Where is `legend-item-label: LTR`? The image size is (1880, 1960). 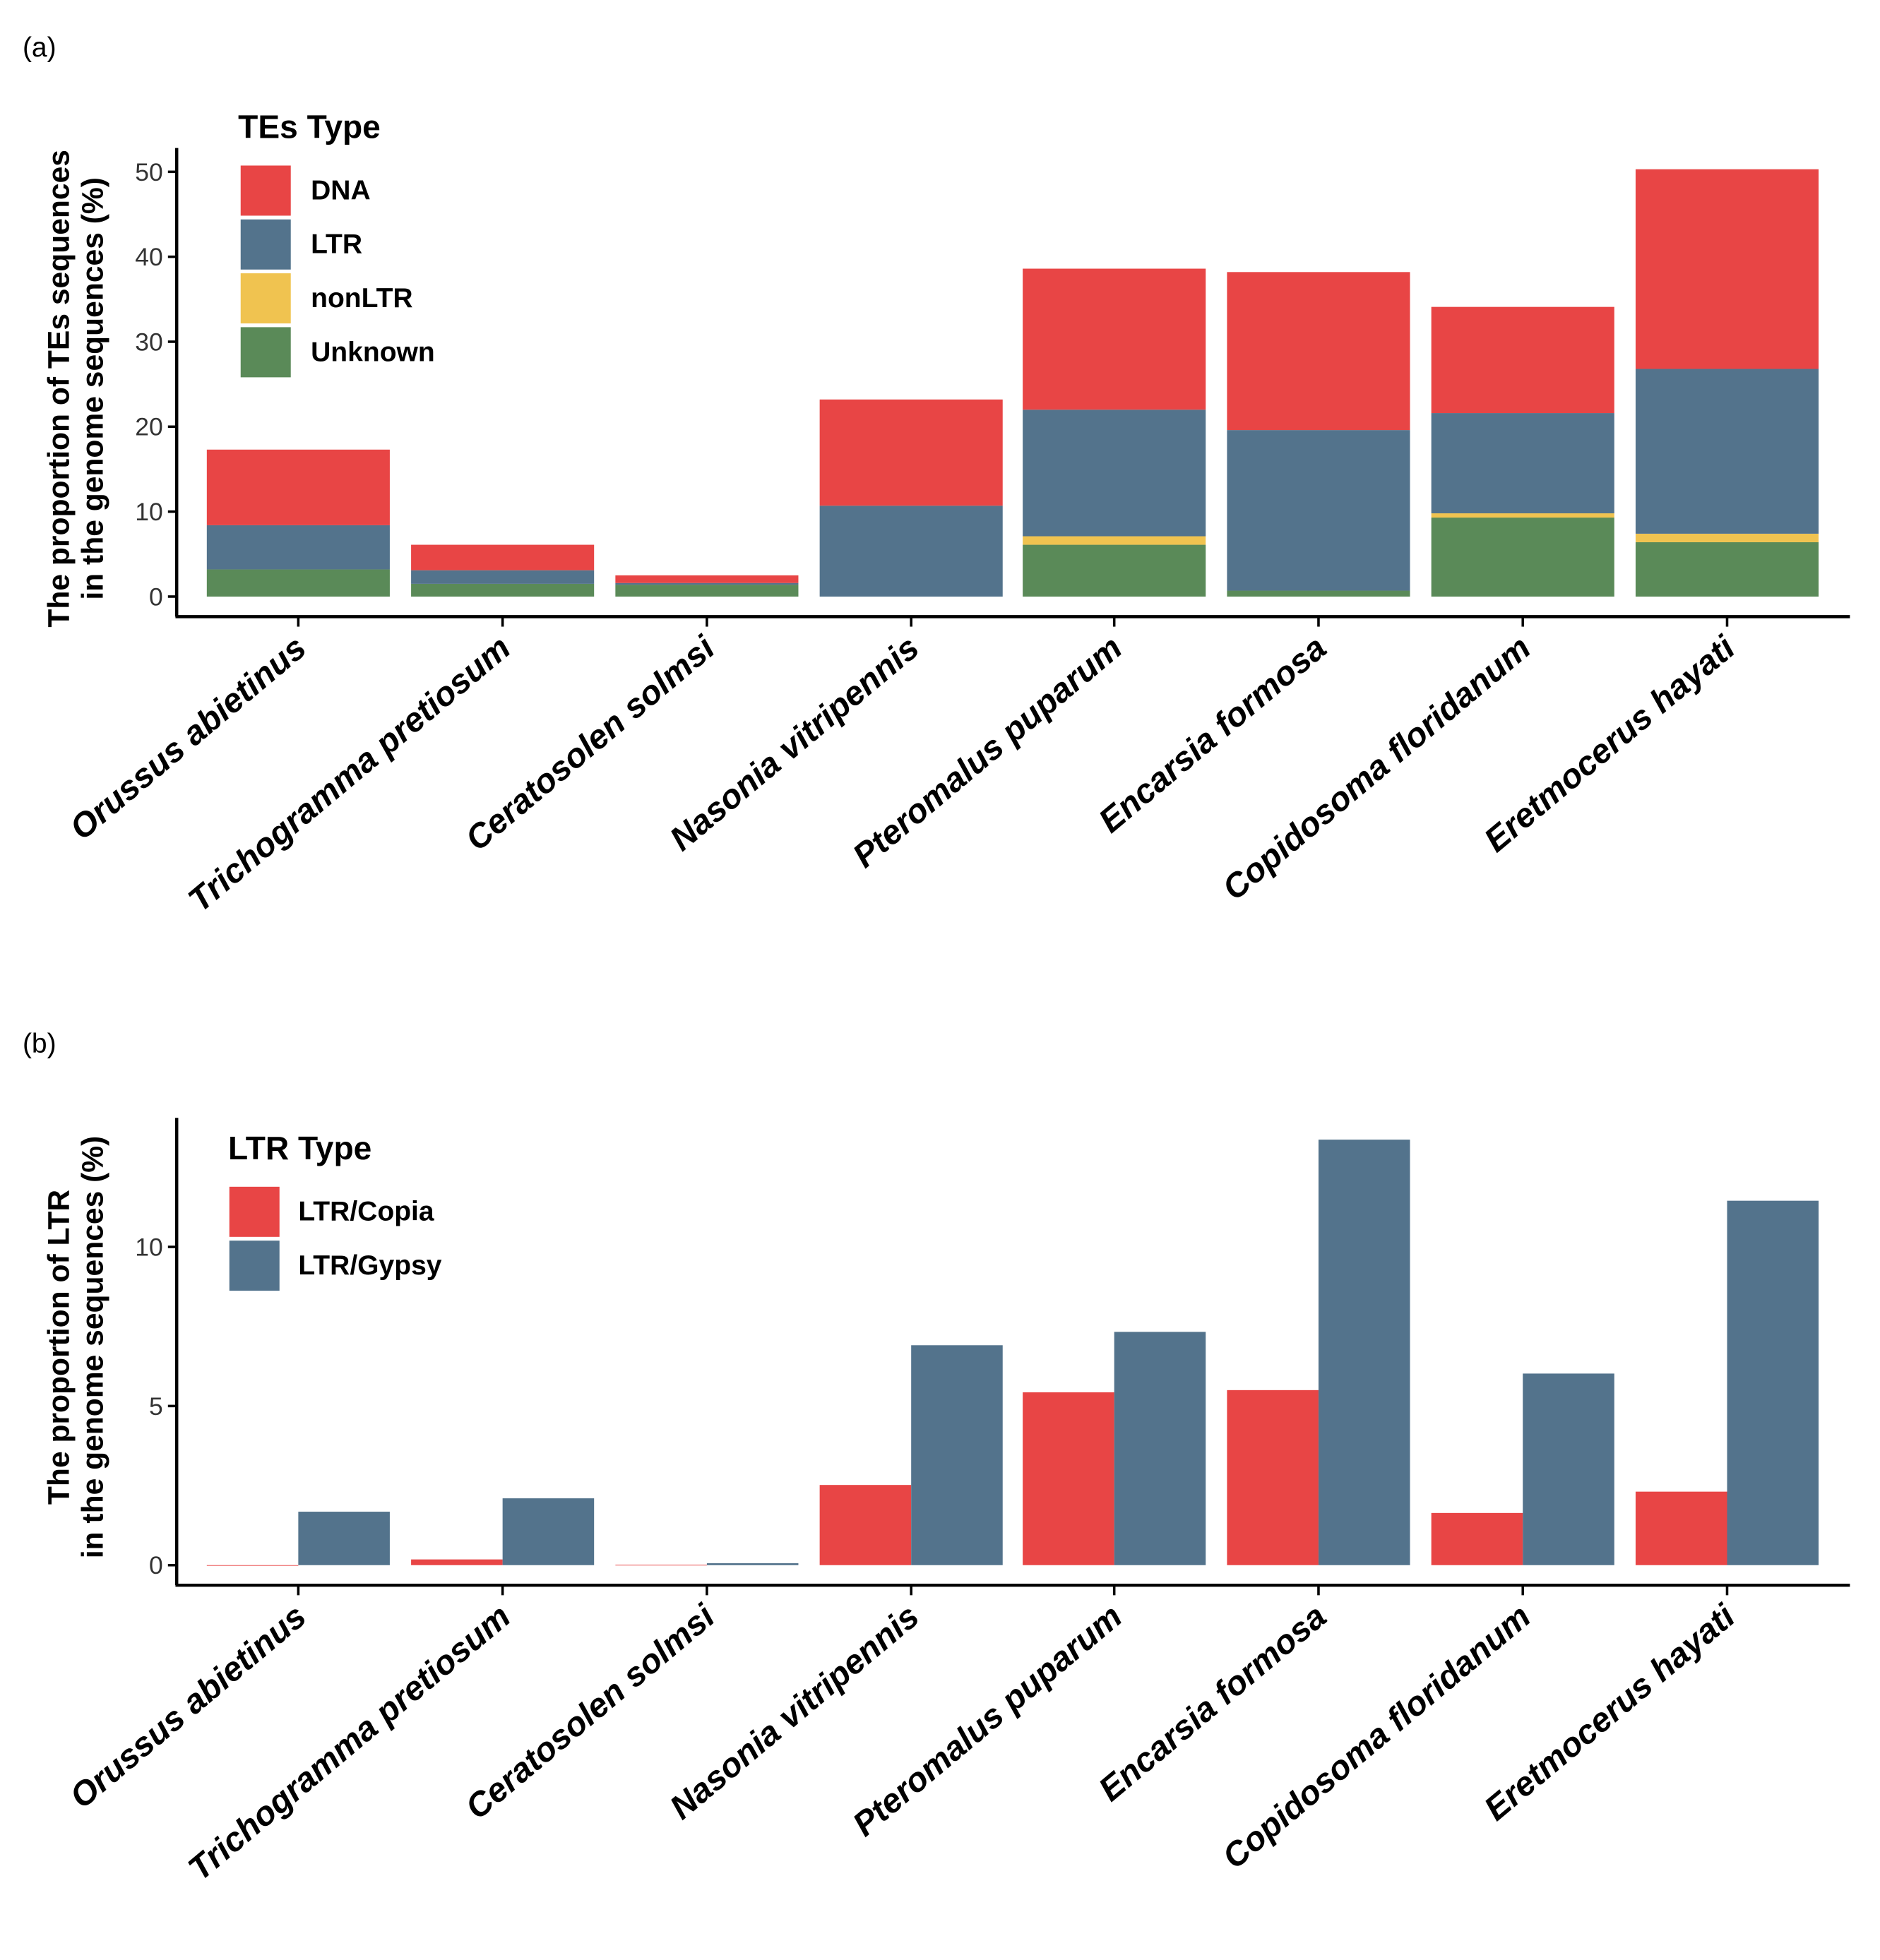
legend-item-label: LTR is located at coordinates (336, 244).